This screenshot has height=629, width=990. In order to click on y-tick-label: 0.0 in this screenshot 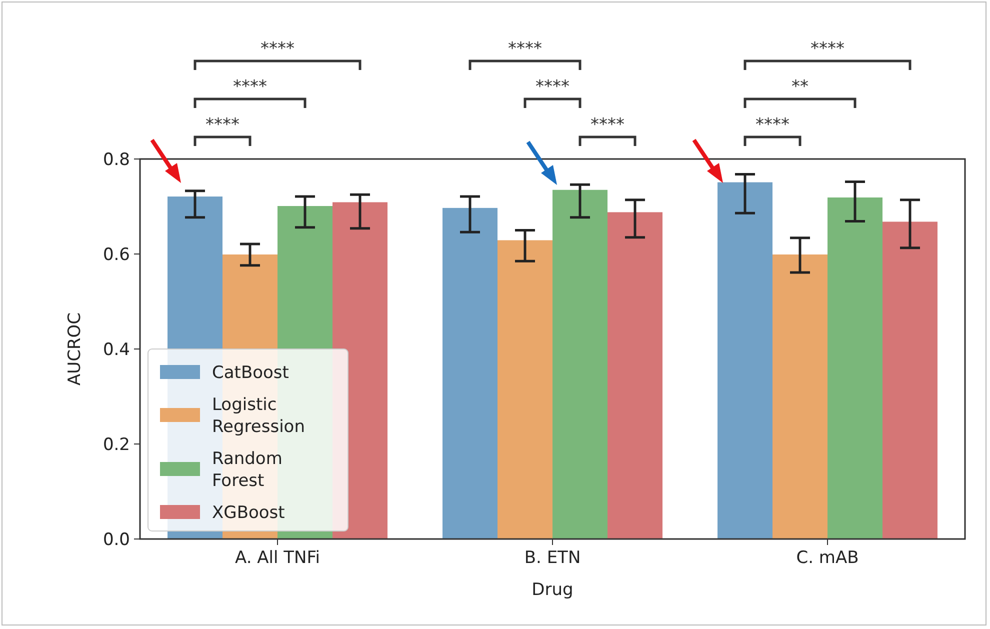, I will do `click(116, 540)`.